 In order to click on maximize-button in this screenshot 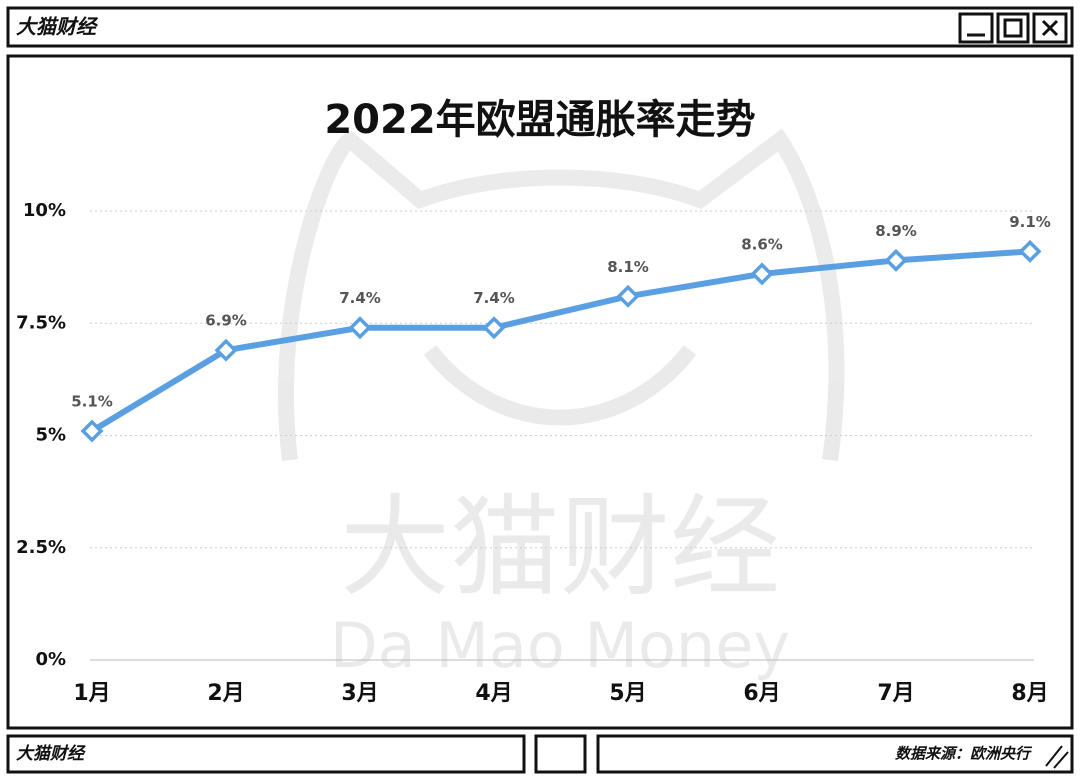, I will do `click(1013, 28)`.